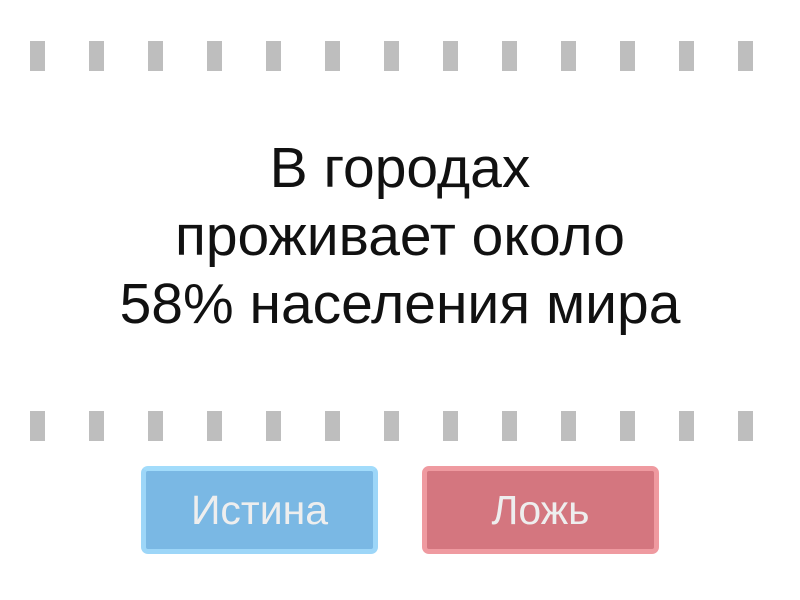 This screenshot has height=600, width=800. I want to click on true-button: Истина, so click(259, 510).